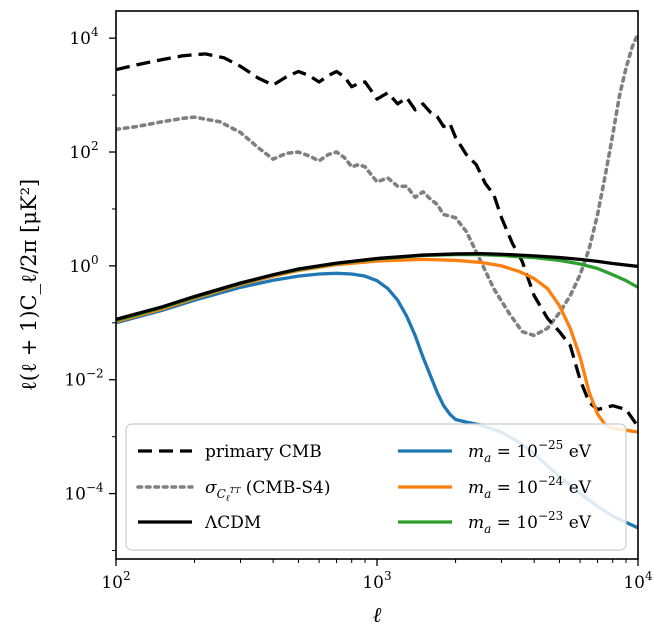  Describe the element at coordinates (232, 523) in the screenshot. I see `legend-label: ΛCDM` at that location.